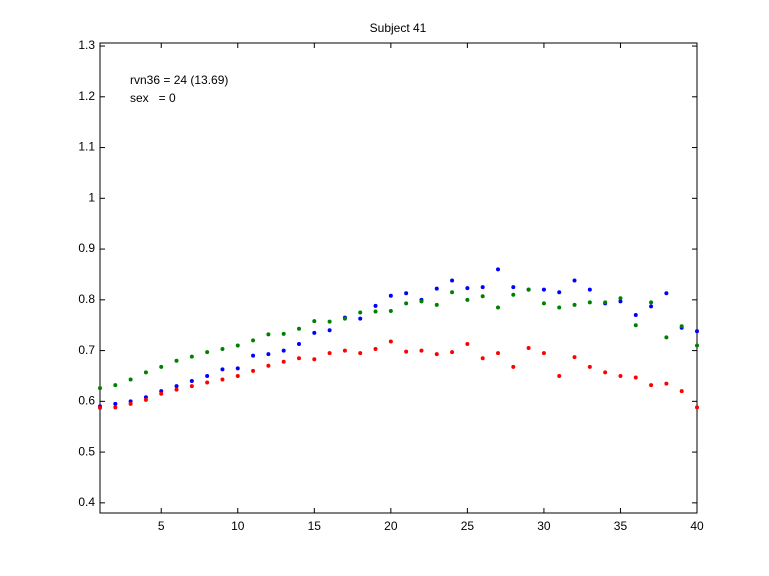  Describe the element at coordinates (238, 526) in the screenshot. I see `x-tick-label: 10` at that location.